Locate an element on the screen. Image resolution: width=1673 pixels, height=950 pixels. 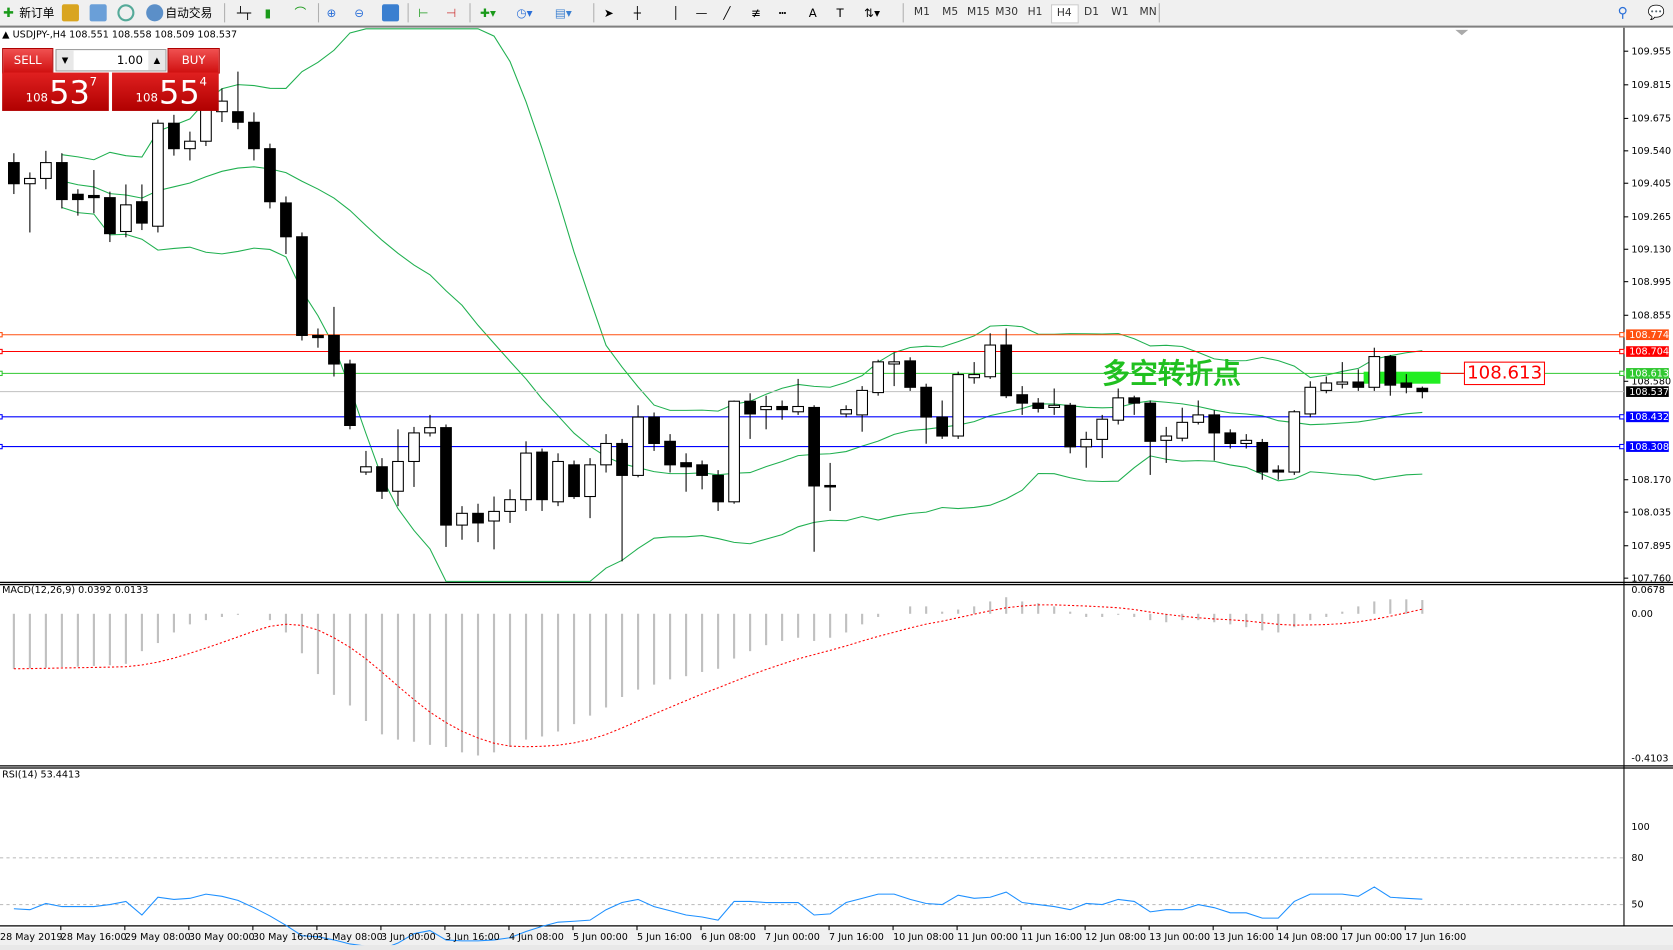
sell-price-button: 108 53 7 is located at coordinates (55, 91).